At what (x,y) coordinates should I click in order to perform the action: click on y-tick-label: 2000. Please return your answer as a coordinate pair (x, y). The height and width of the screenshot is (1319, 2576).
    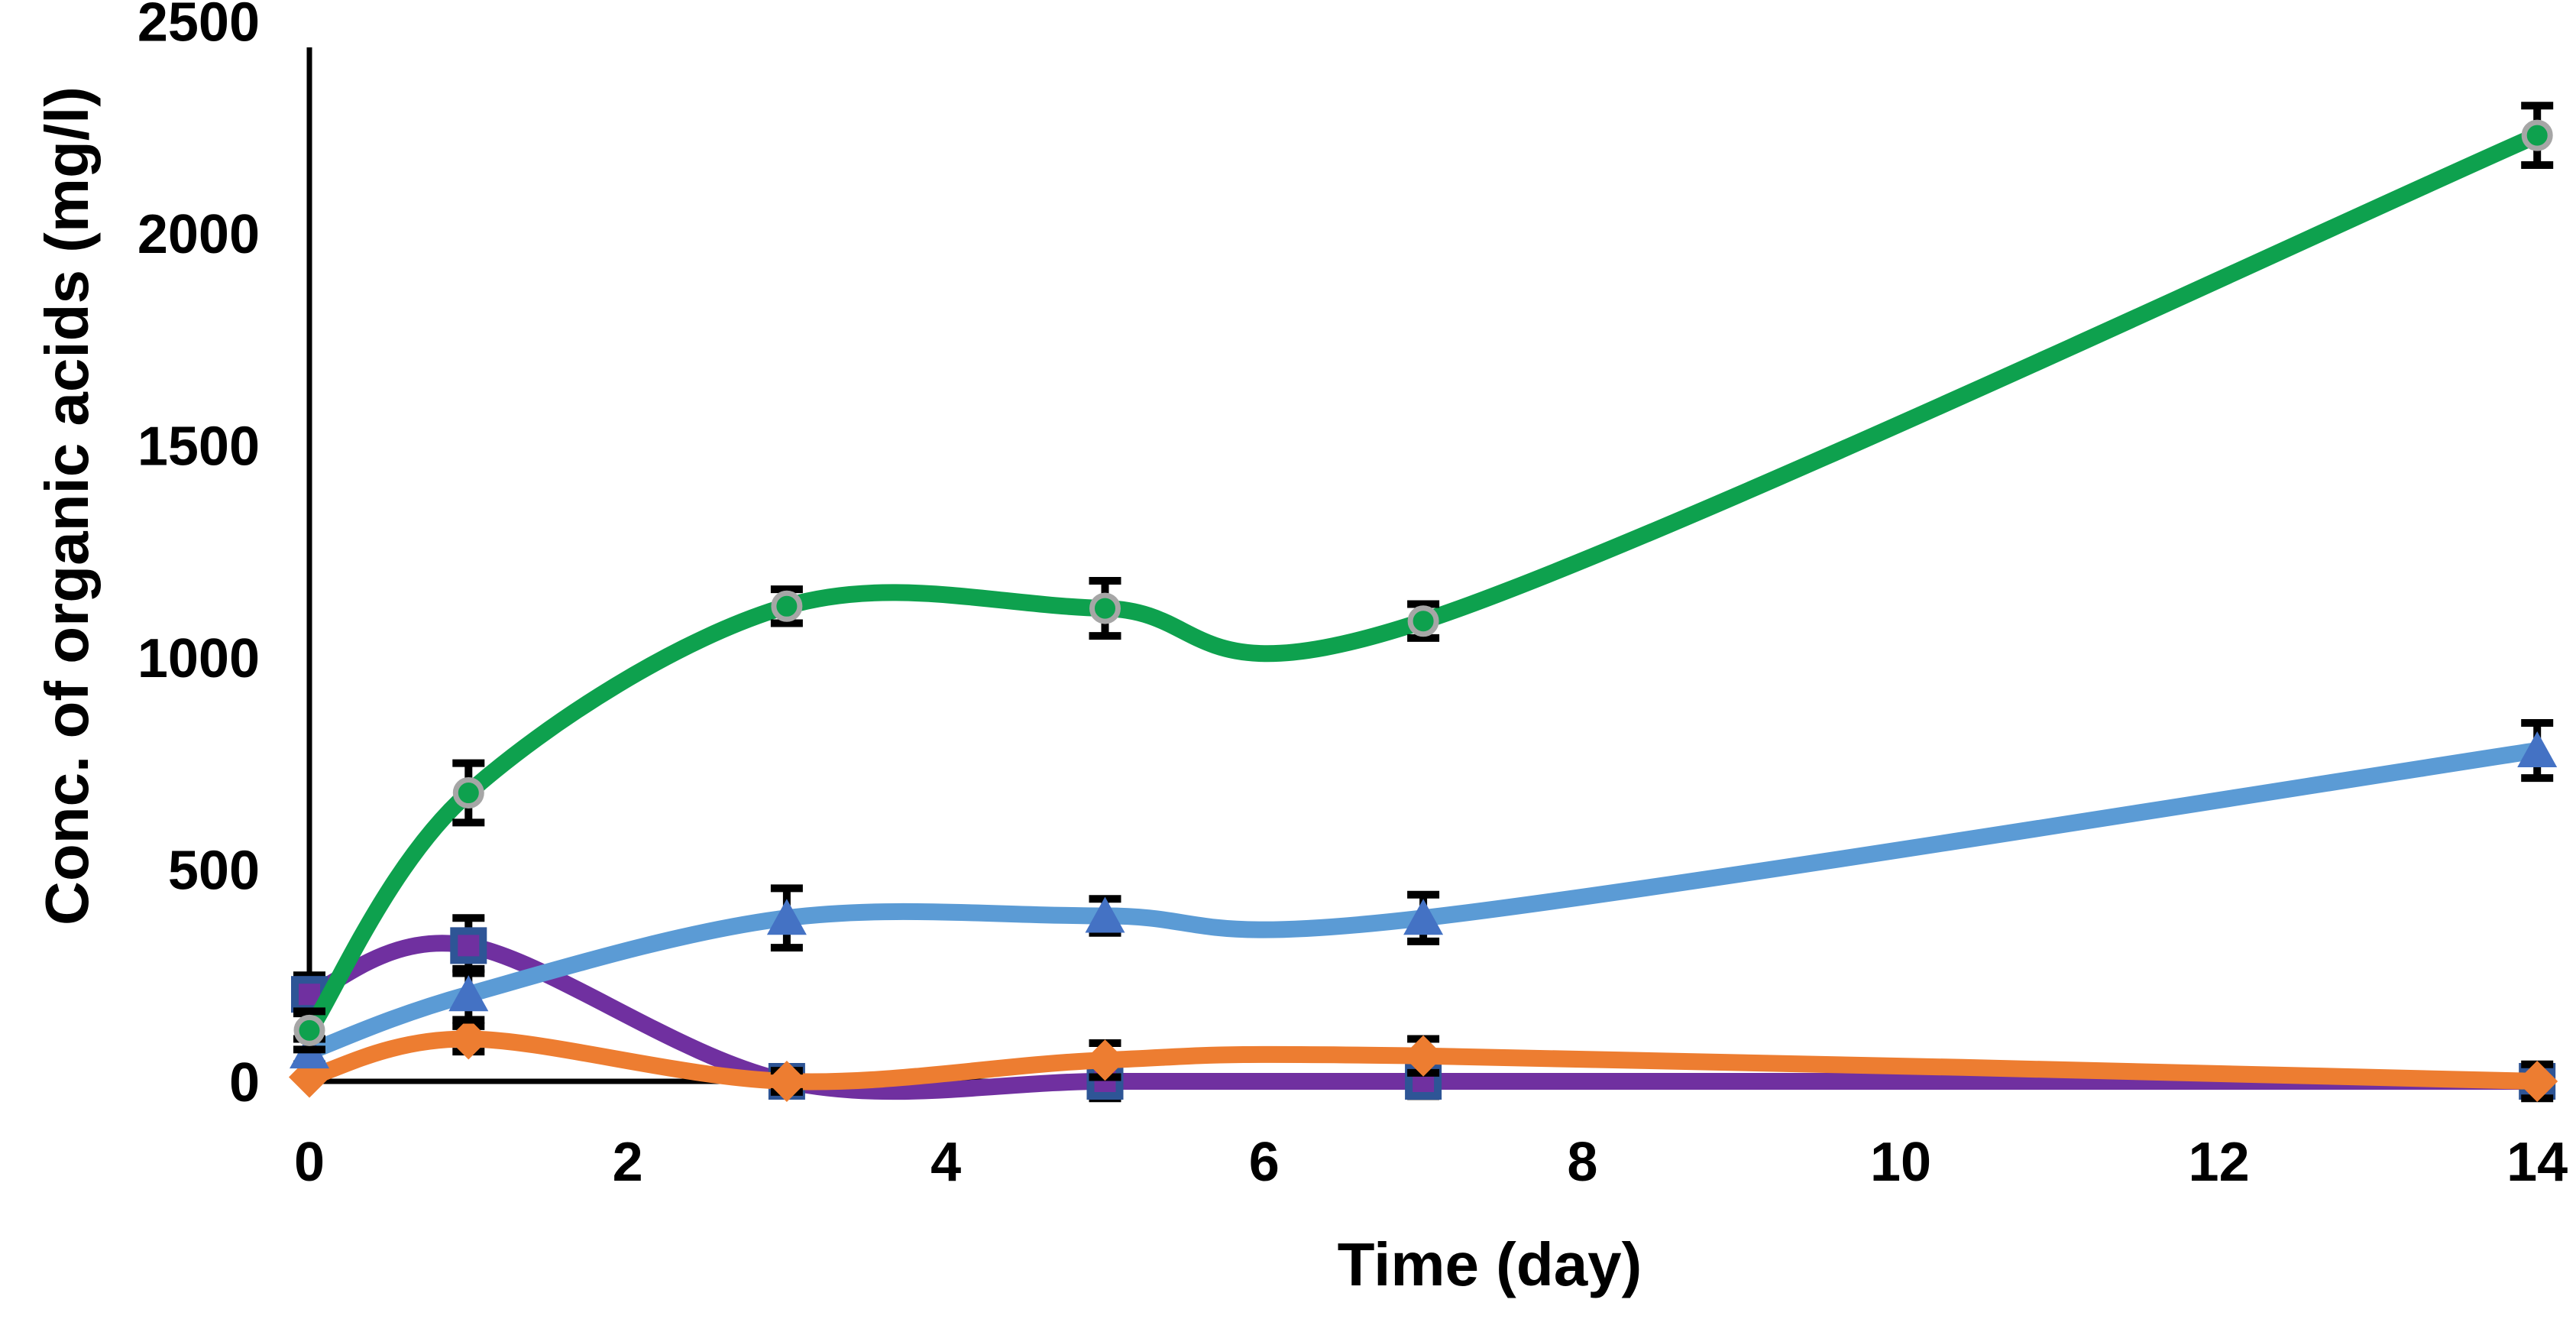
    Looking at the image, I should click on (199, 234).